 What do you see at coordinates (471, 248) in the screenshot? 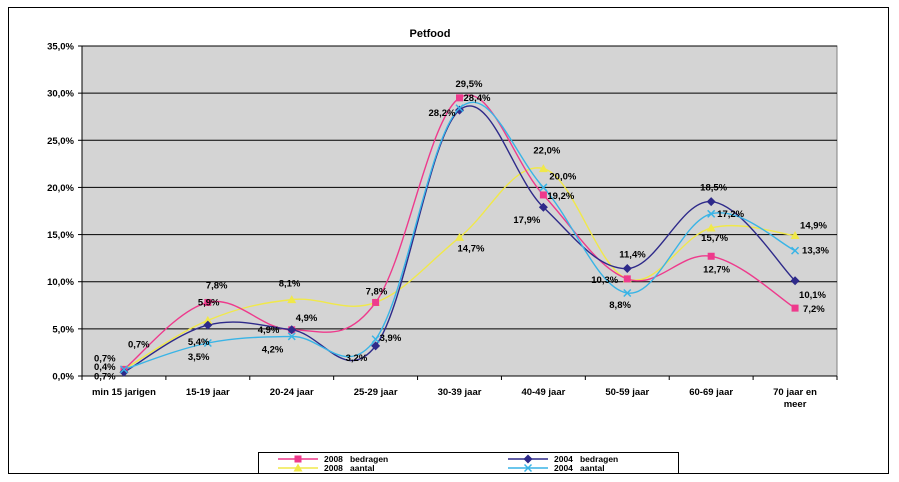
I see `data-label: 14,7%` at bounding box center [471, 248].